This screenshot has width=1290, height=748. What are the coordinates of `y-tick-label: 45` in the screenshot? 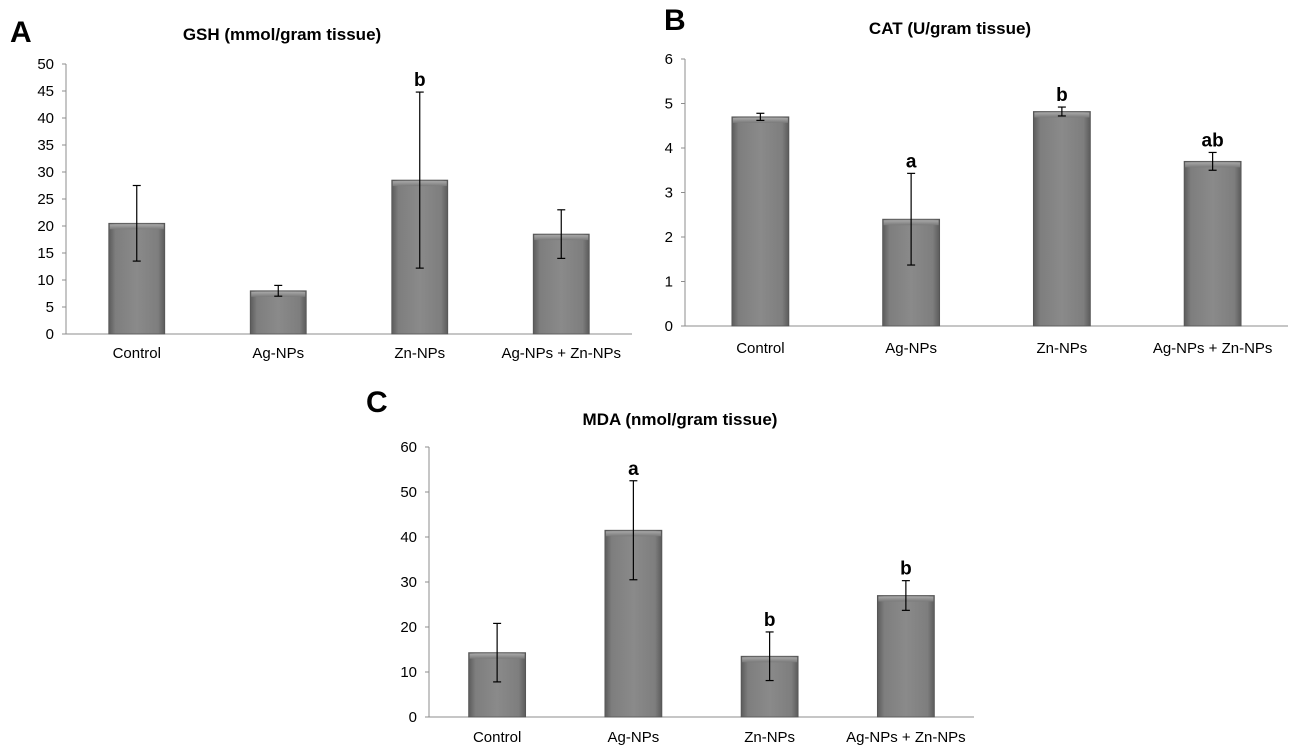 It's located at (45, 91).